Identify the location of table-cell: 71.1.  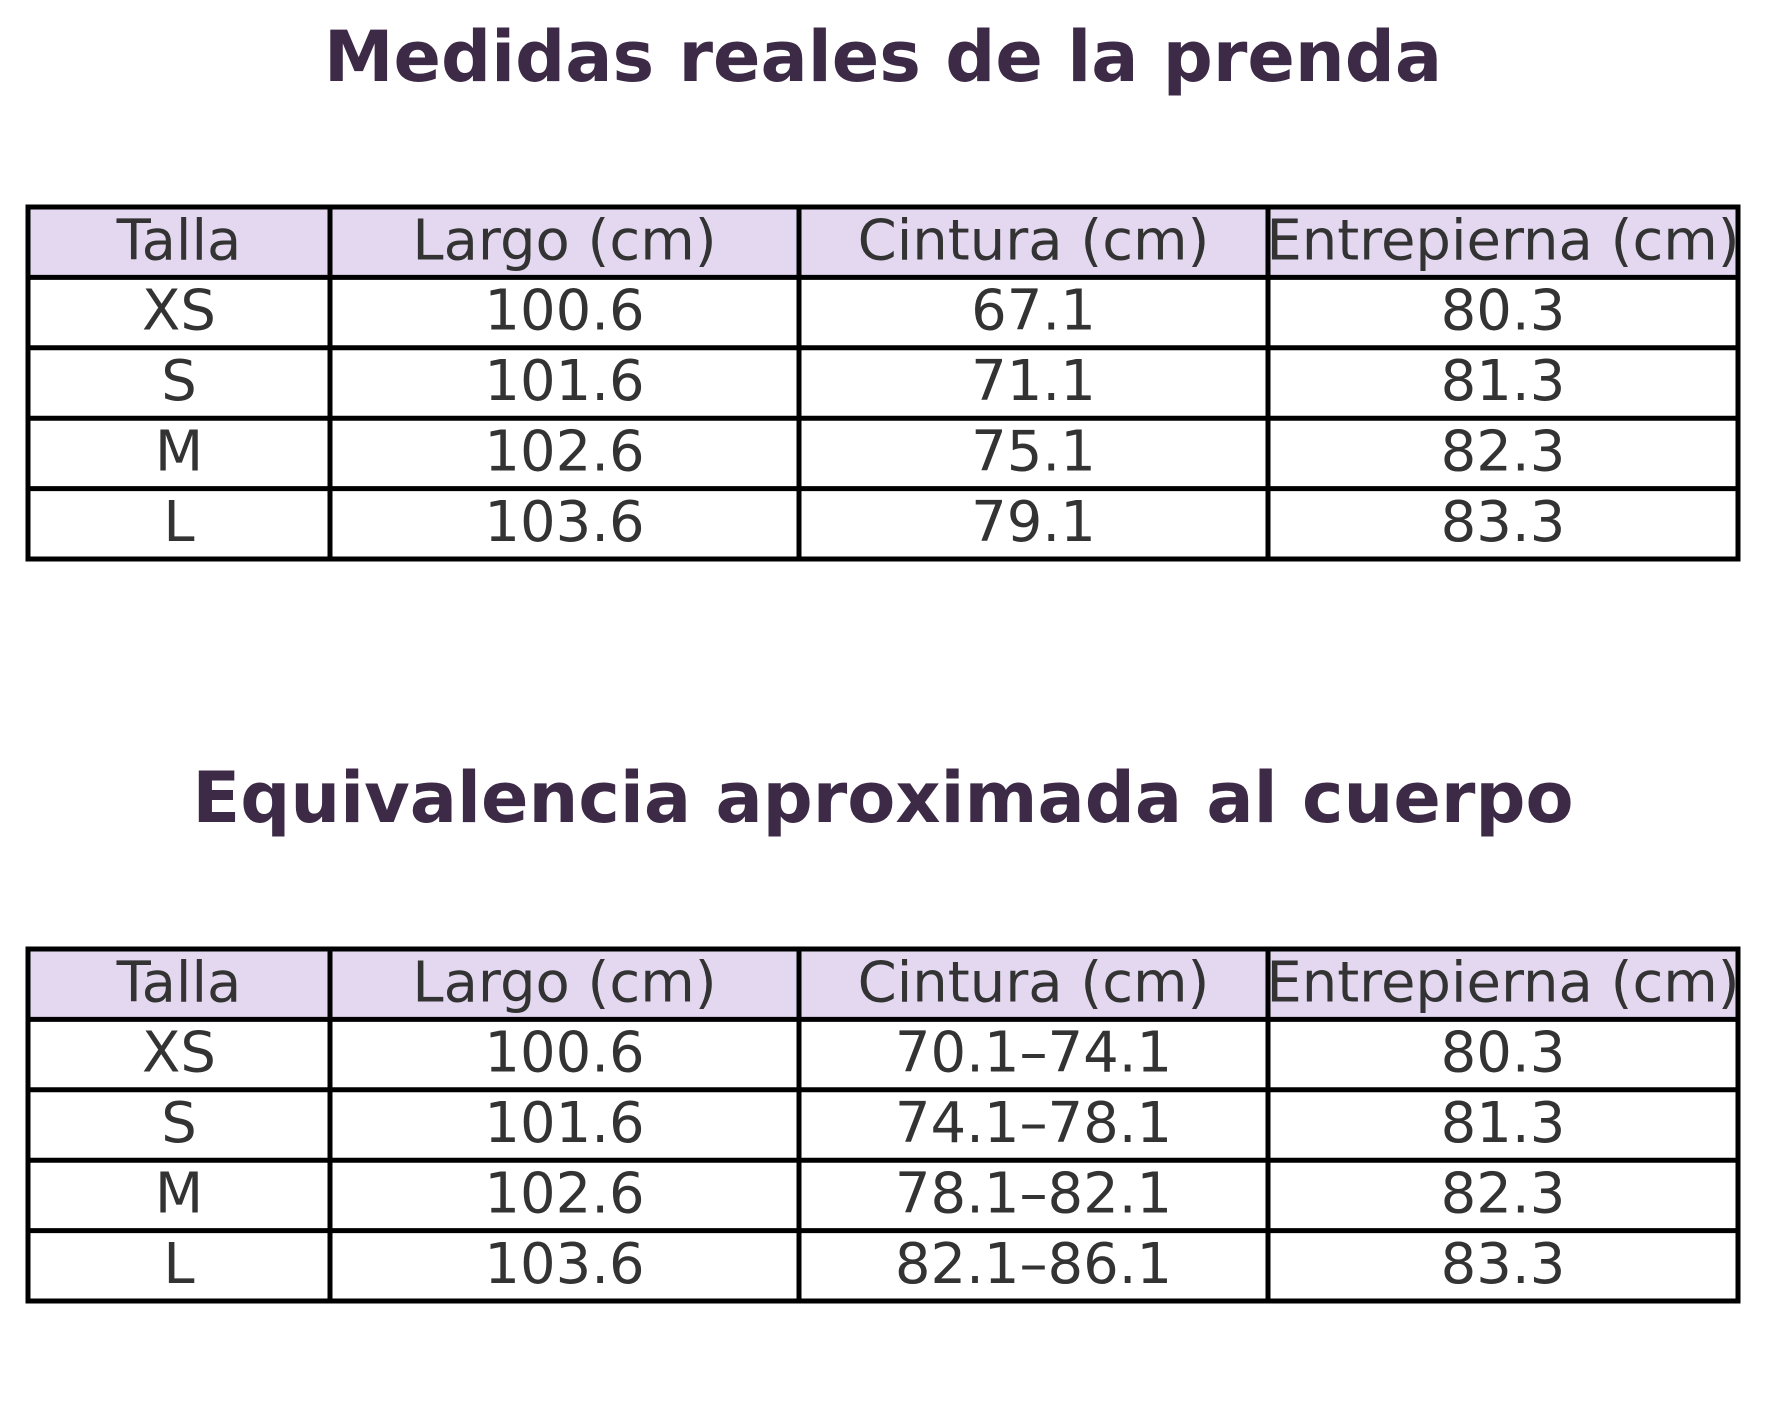
(1033, 381).